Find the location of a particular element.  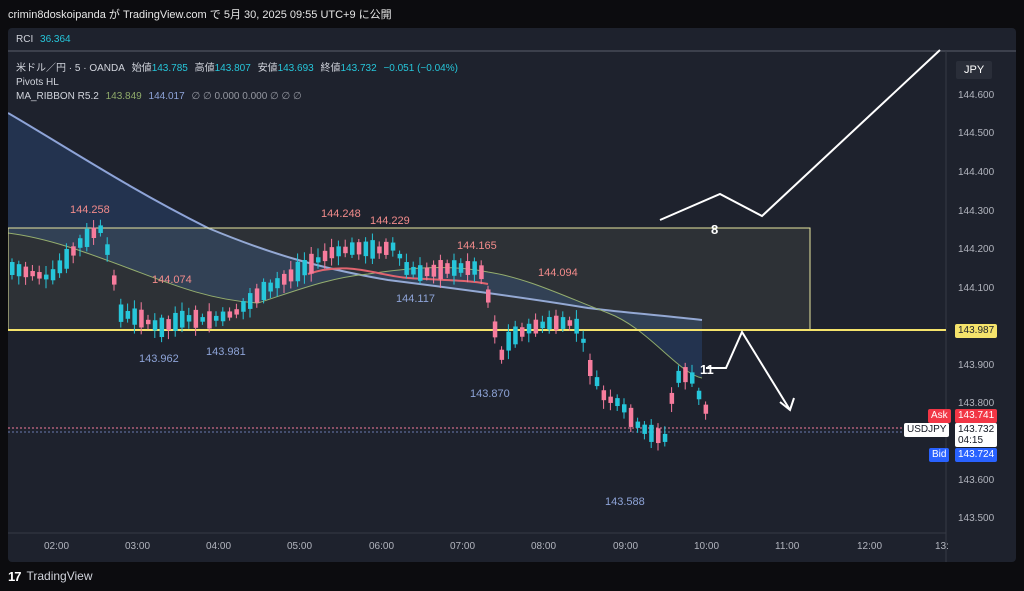

time-axis-label: 09:00 is located at coordinates (626, 546).